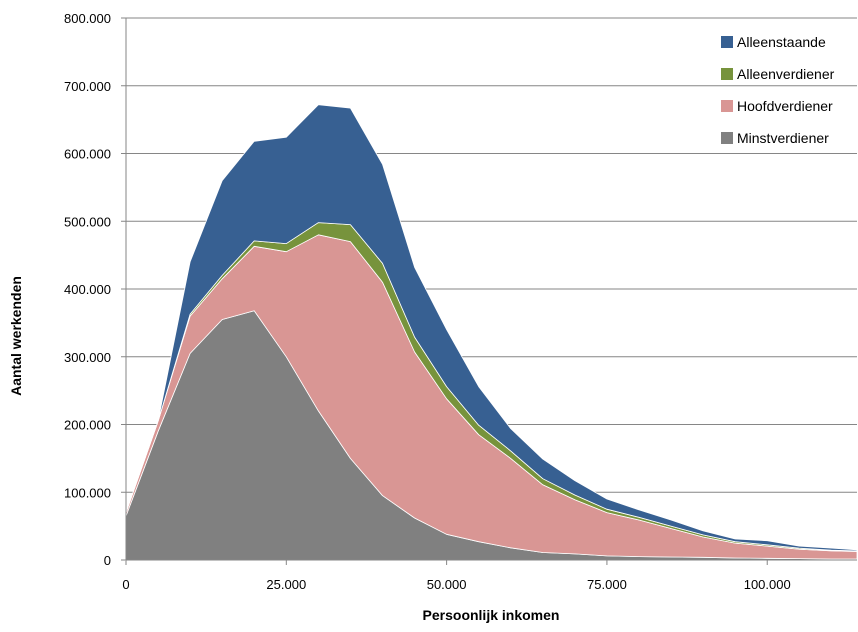  Describe the element at coordinates (125, 584) in the screenshot. I see `x-tick-label: 0` at that location.